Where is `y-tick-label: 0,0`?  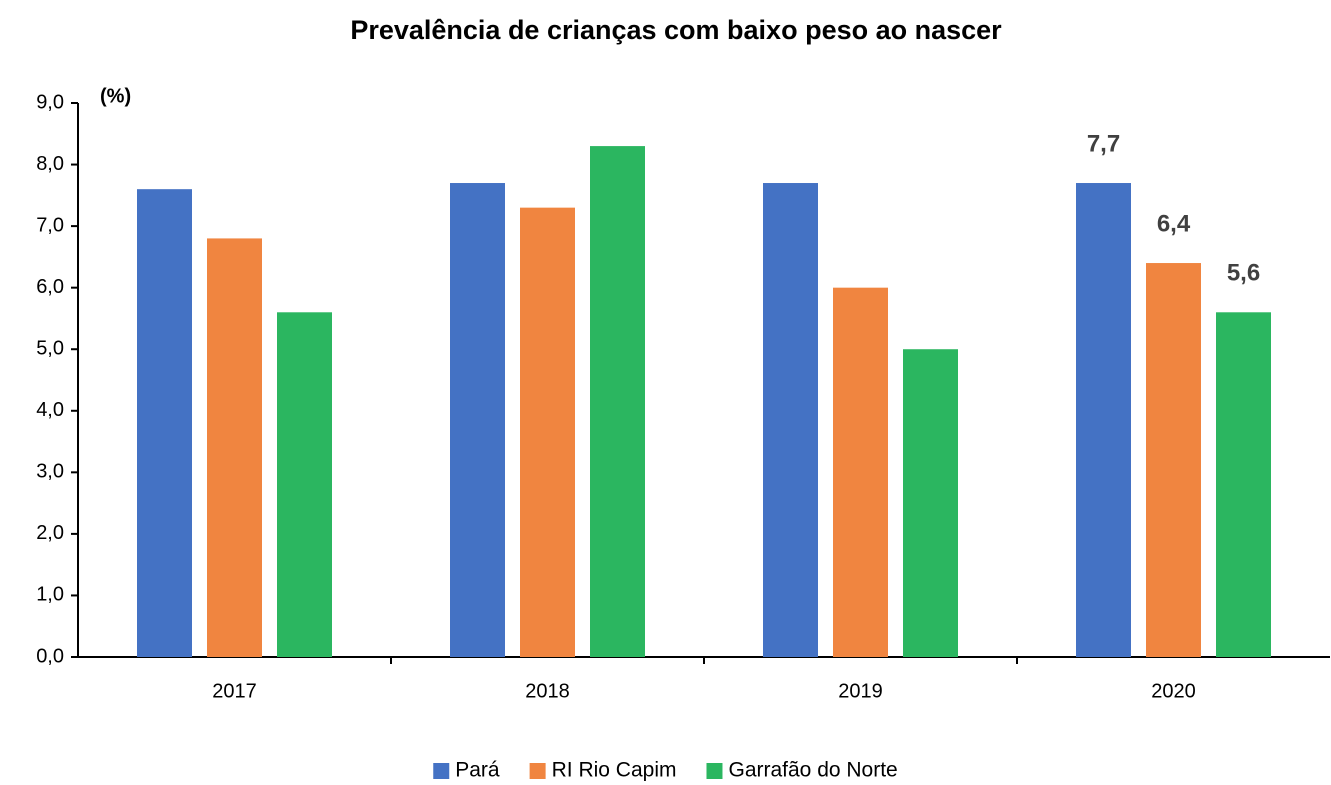 y-tick-label: 0,0 is located at coordinates (50, 656).